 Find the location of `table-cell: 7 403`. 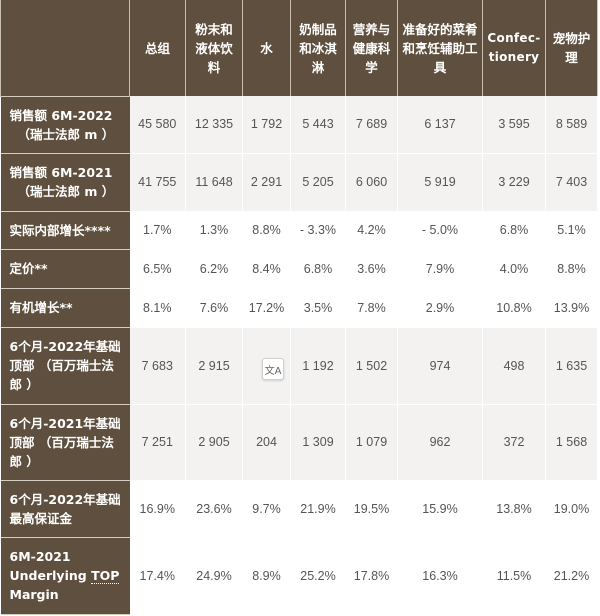

table-cell: 7 403 is located at coordinates (571, 182).